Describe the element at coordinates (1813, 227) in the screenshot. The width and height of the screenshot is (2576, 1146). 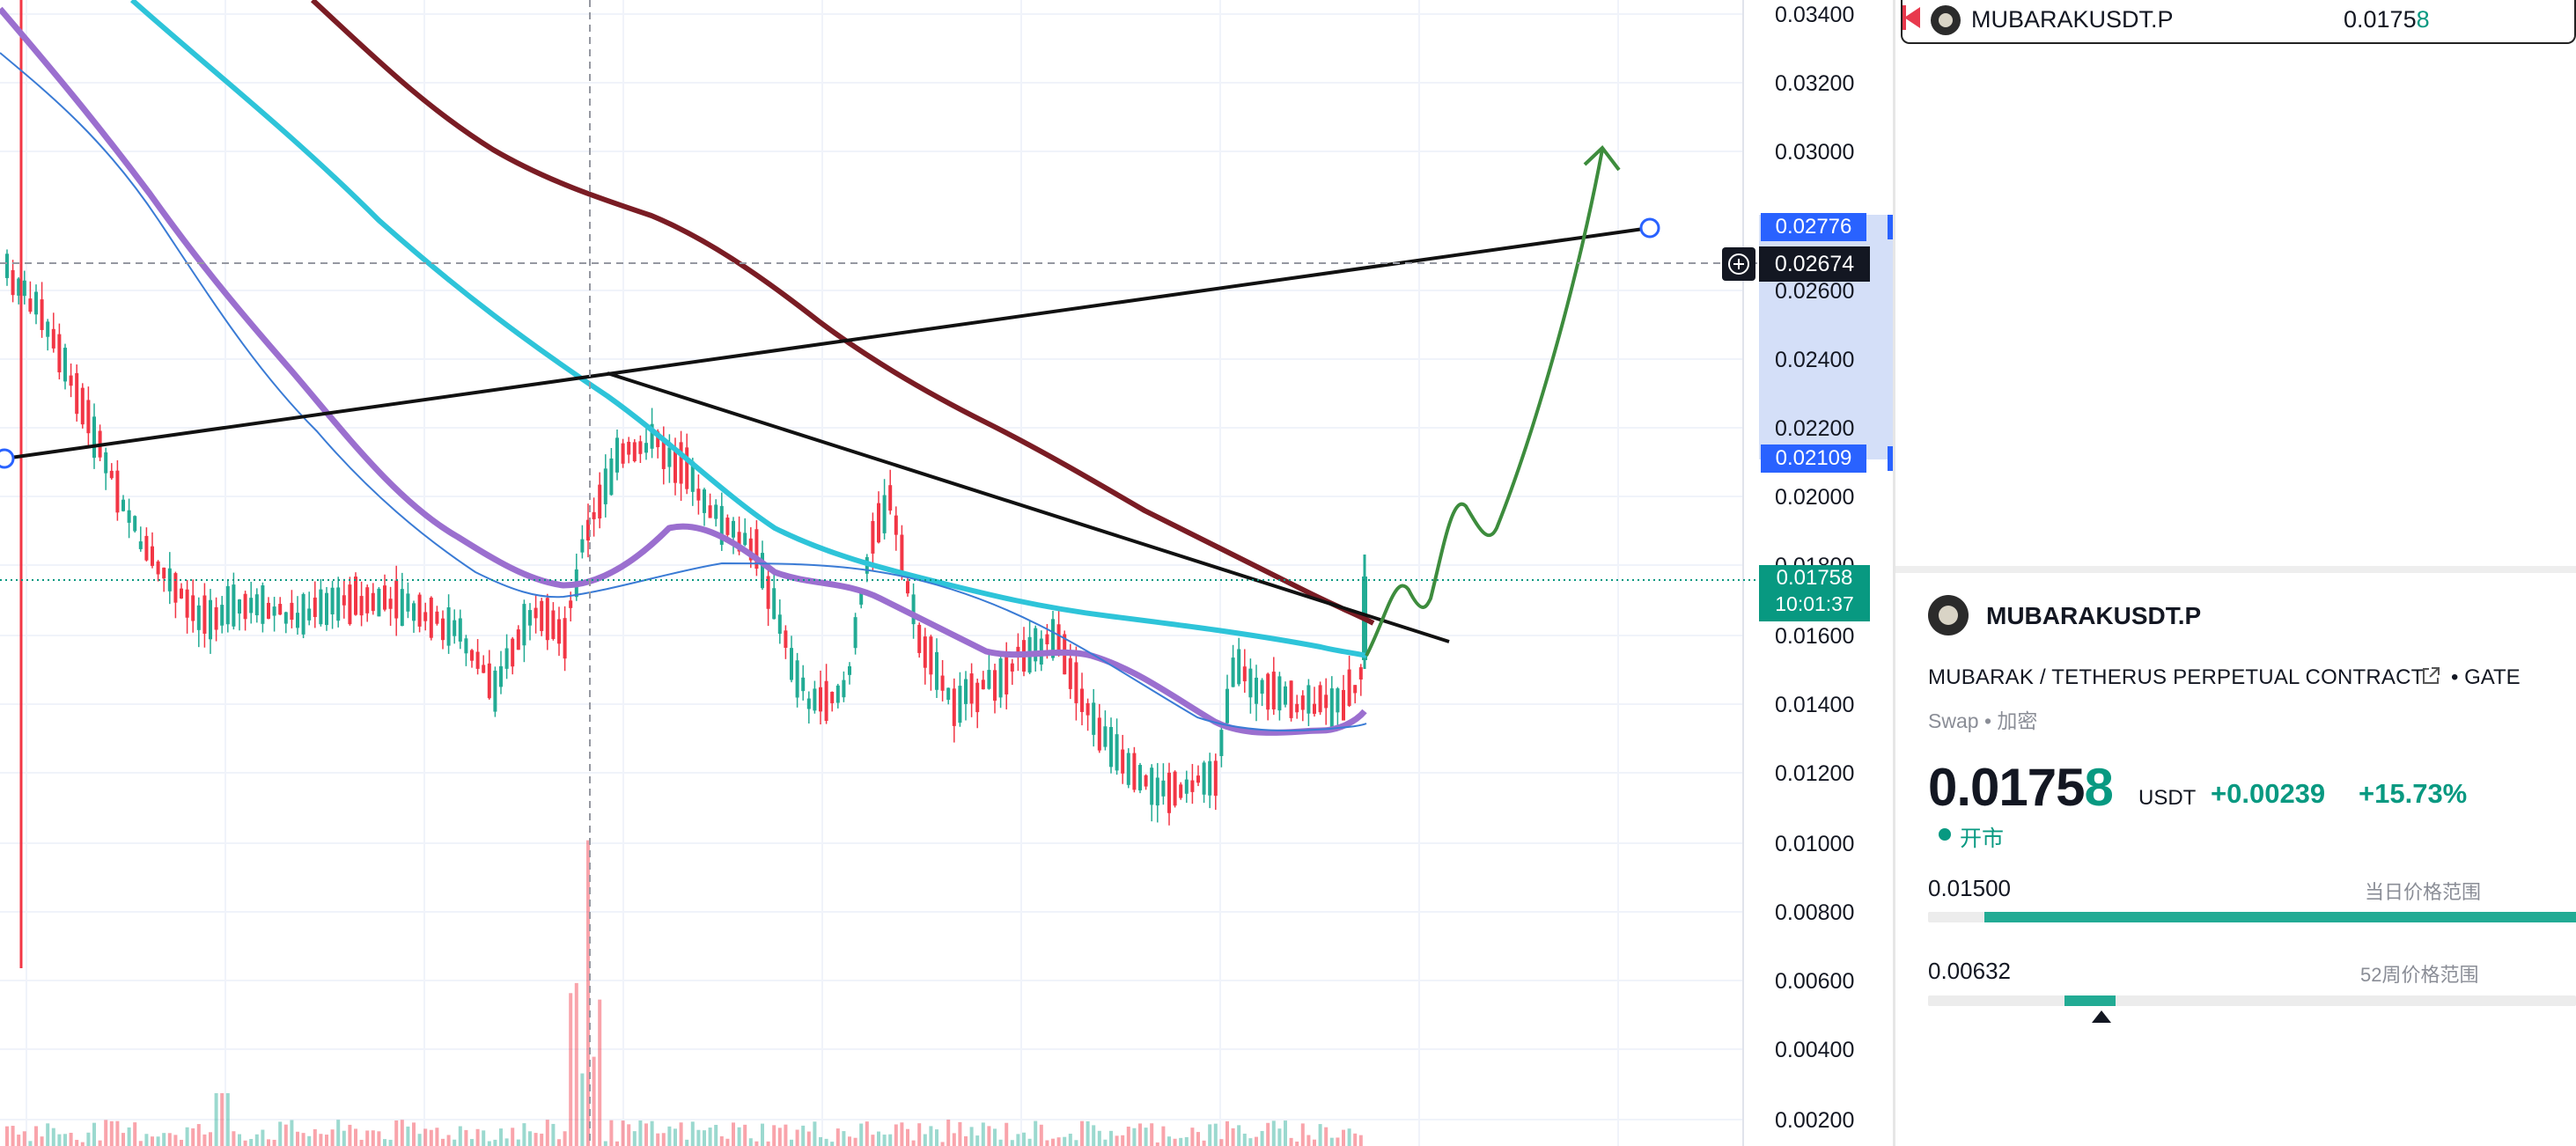
I see `range-high-tag: 0.02776` at that location.